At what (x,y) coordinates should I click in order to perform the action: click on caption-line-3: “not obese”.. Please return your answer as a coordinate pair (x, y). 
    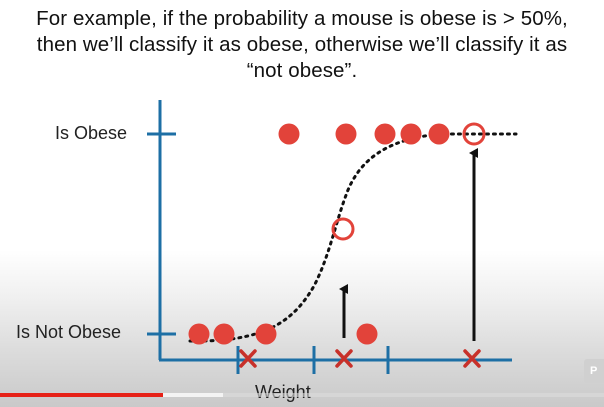
    Looking at the image, I should click on (302, 70).